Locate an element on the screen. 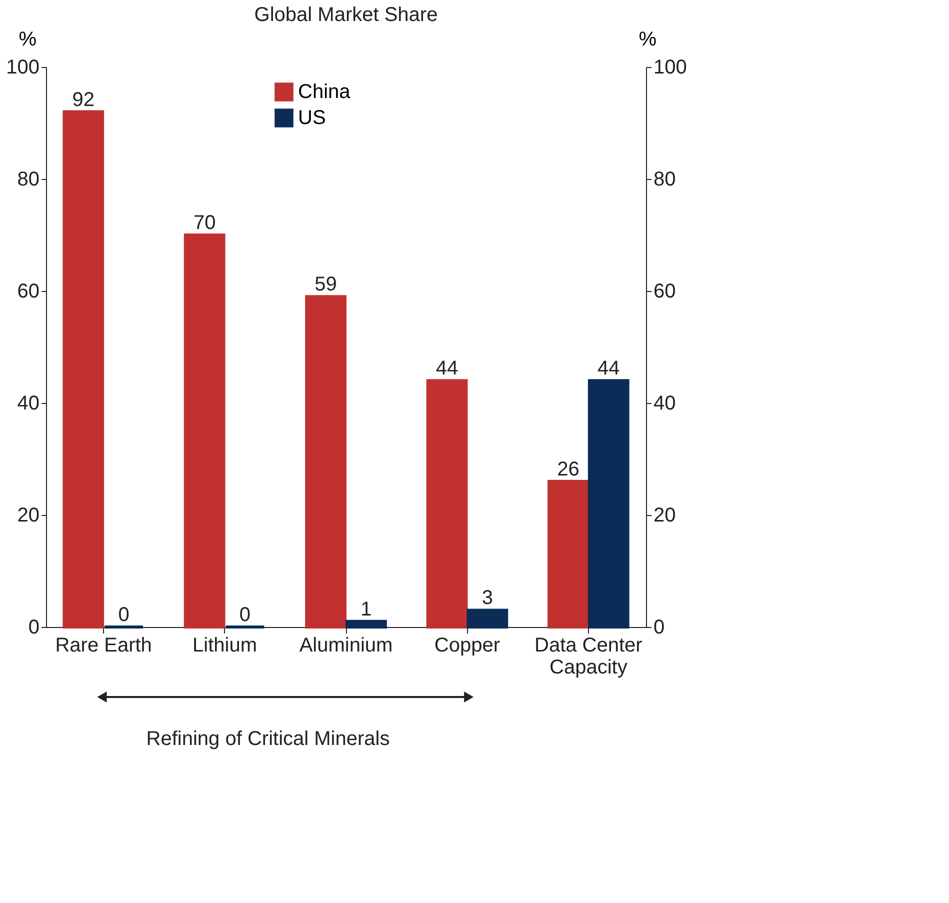 The height and width of the screenshot is (903, 949). x-tick-label: Copper is located at coordinates (467, 645).